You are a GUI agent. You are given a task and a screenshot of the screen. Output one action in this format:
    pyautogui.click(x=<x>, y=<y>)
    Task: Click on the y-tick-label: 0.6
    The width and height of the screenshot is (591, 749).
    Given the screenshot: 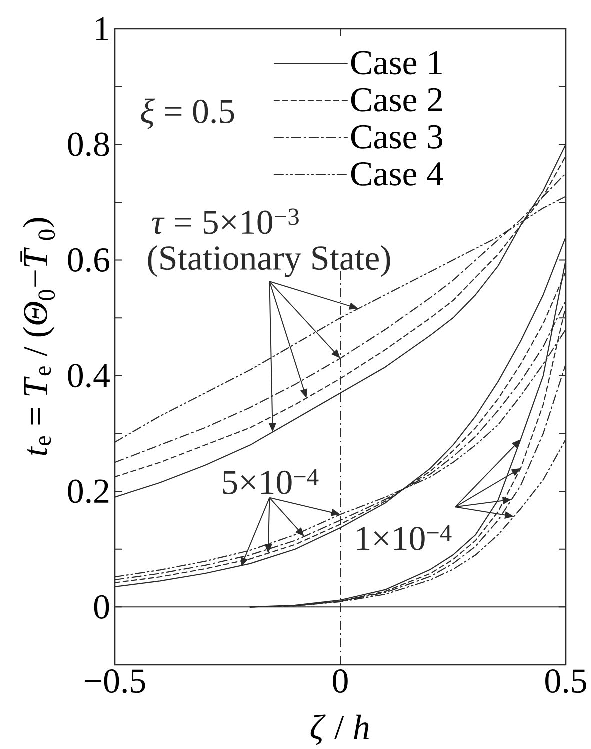 What is the action you would take?
    pyautogui.click(x=89, y=260)
    